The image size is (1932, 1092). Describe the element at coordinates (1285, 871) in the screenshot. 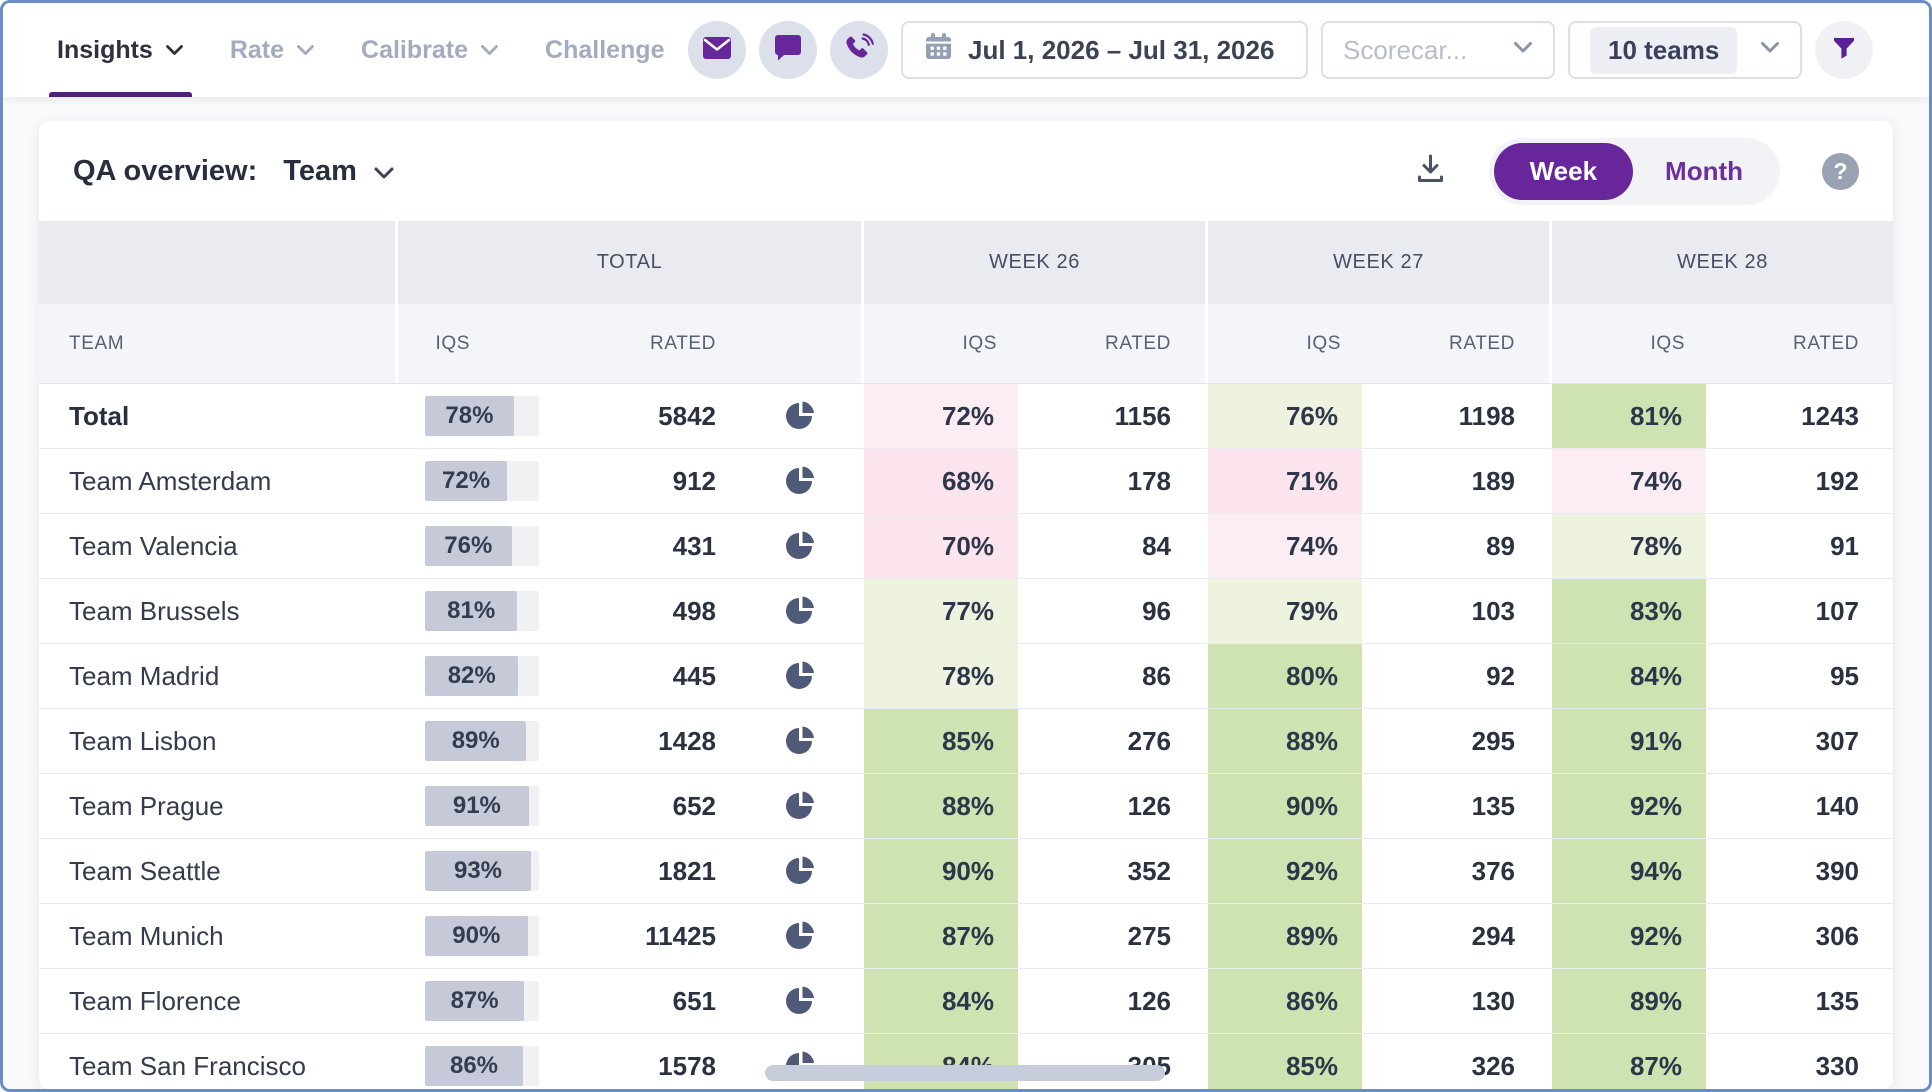

I see `week-iqs-cell: 92%` at that location.